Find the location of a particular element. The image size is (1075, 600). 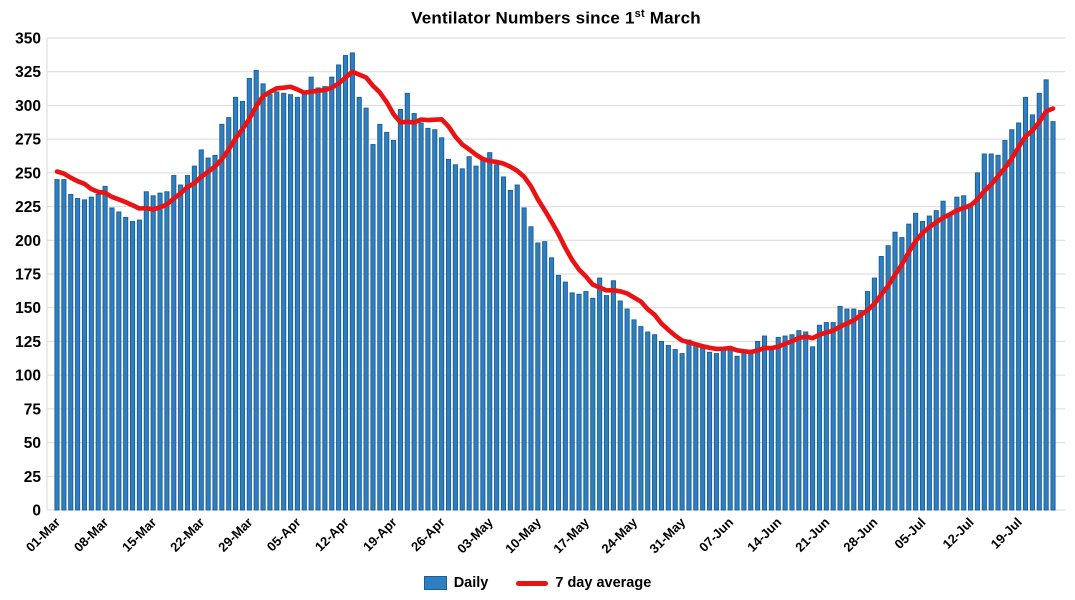

x-tick-label: 31-May is located at coordinates (667, 535).